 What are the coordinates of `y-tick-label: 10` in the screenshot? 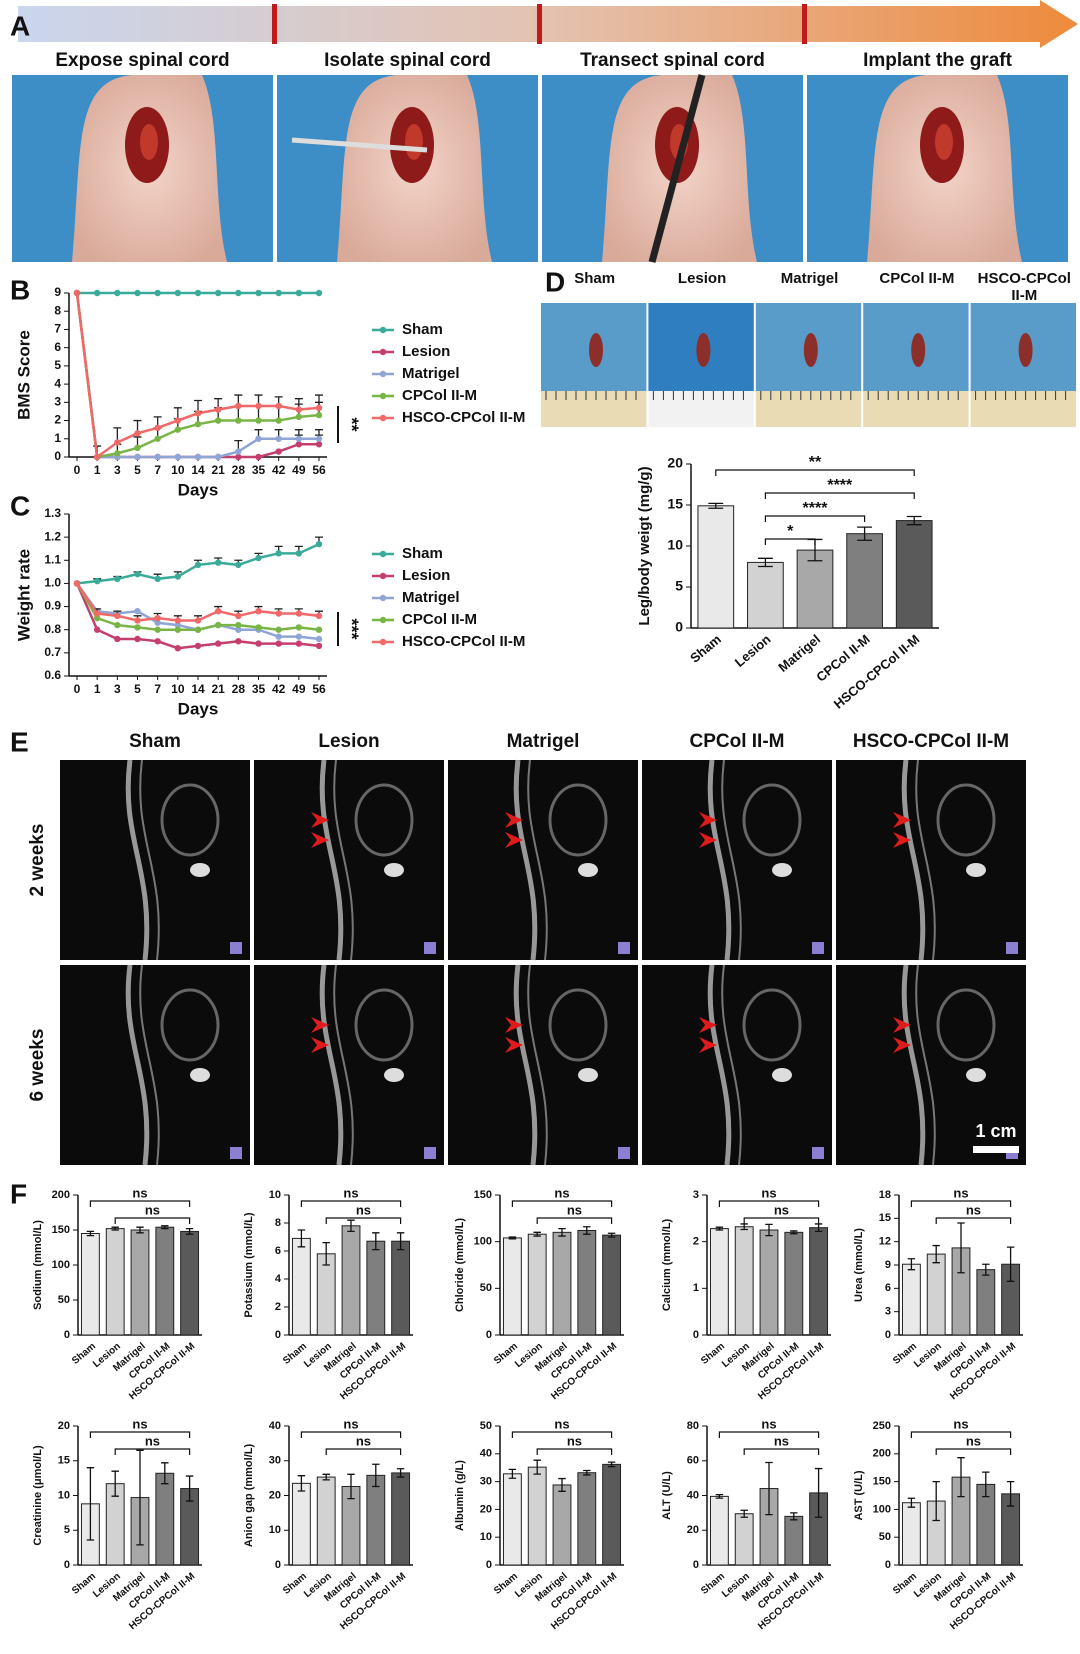 It's located at (275, 1530).